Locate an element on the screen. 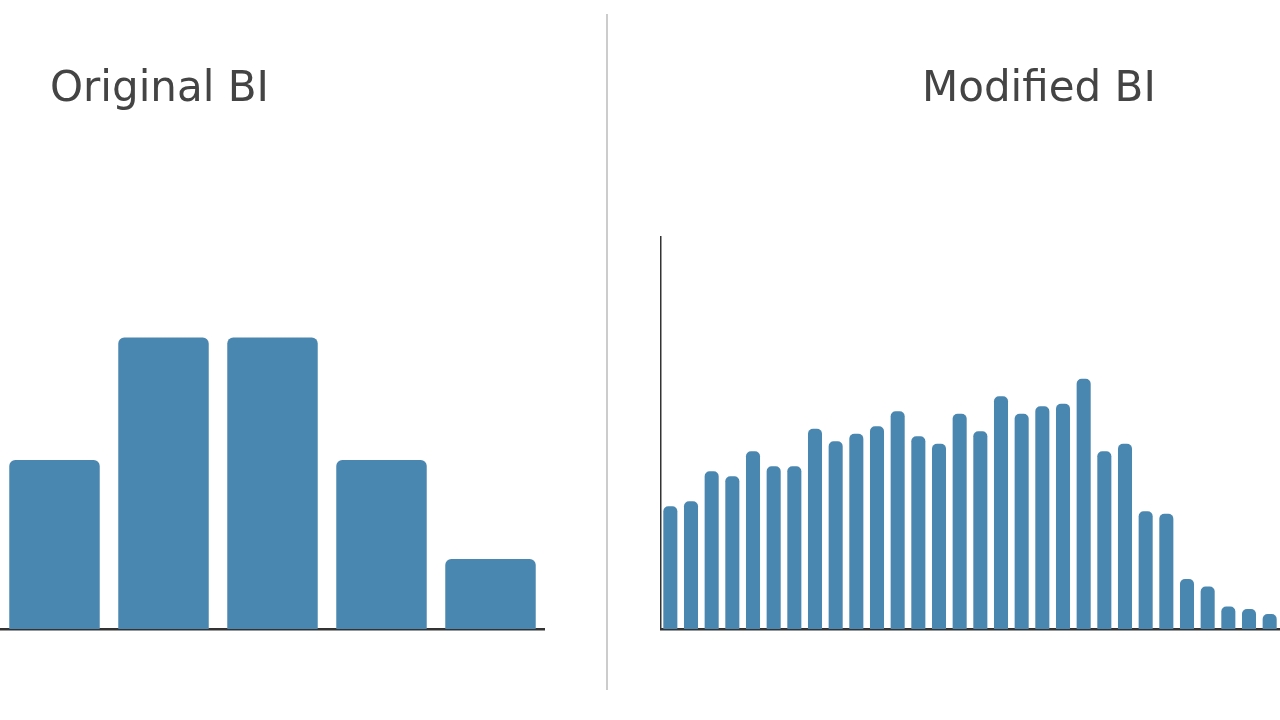 The image size is (1280, 720). chart-title: Original BI is located at coordinates (159, 86).